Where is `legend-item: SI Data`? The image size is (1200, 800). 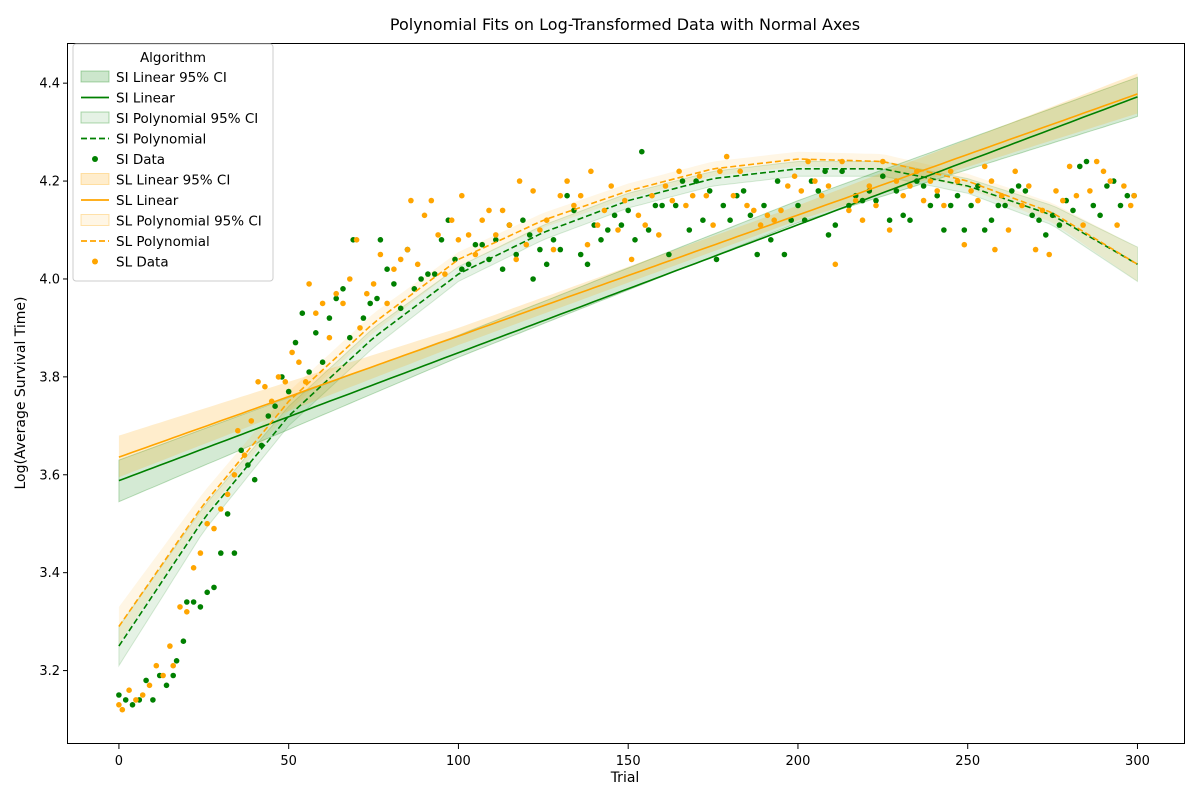
legend-item: SI Data is located at coordinates (128, 160).